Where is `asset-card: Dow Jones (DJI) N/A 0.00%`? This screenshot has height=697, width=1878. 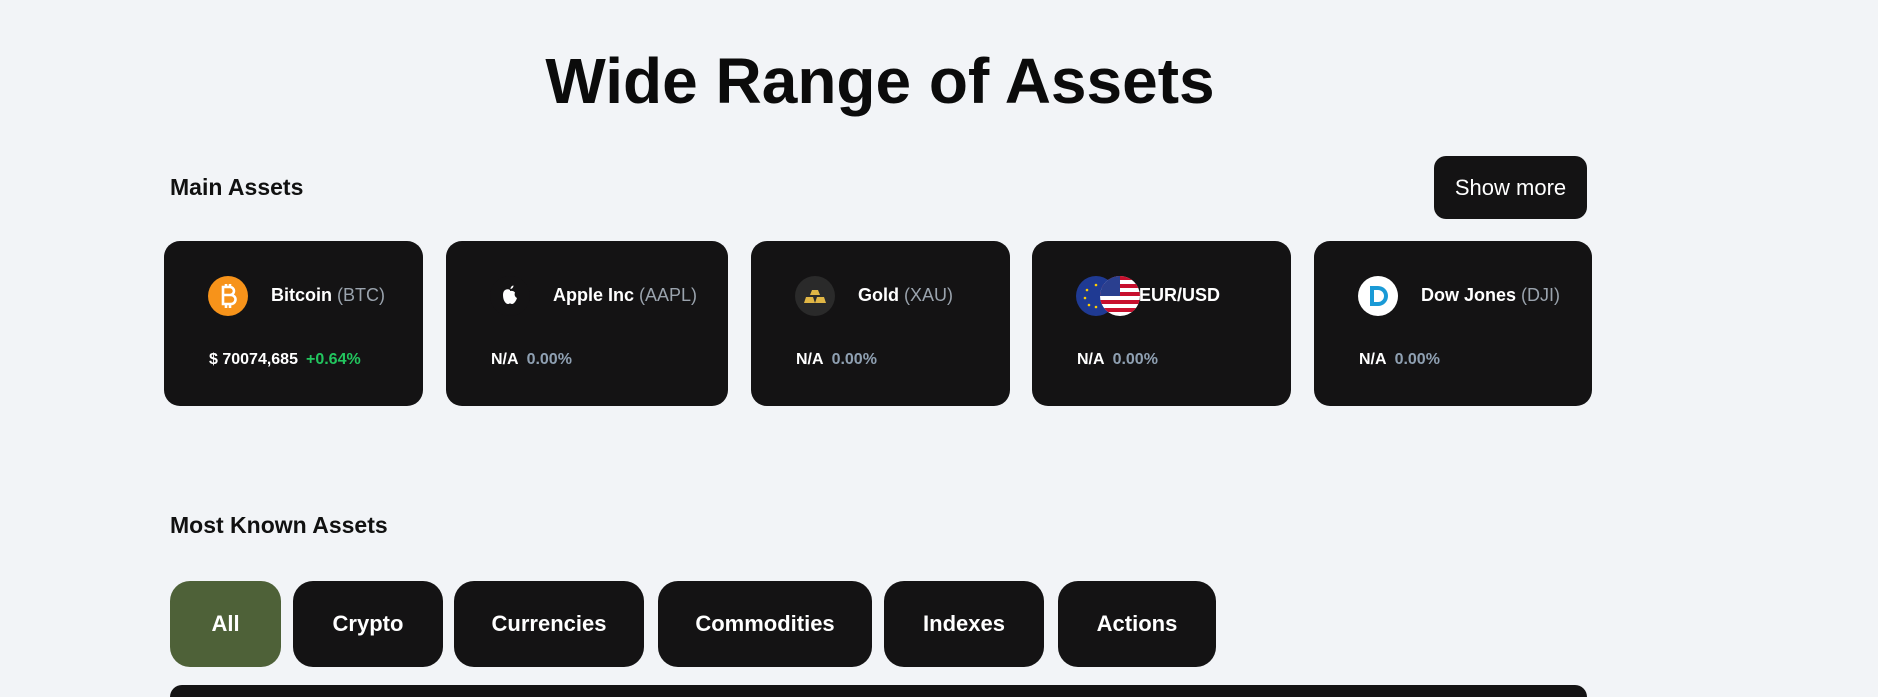
asset-card: Dow Jones (DJI) N/A 0.00% is located at coordinates (1453, 323).